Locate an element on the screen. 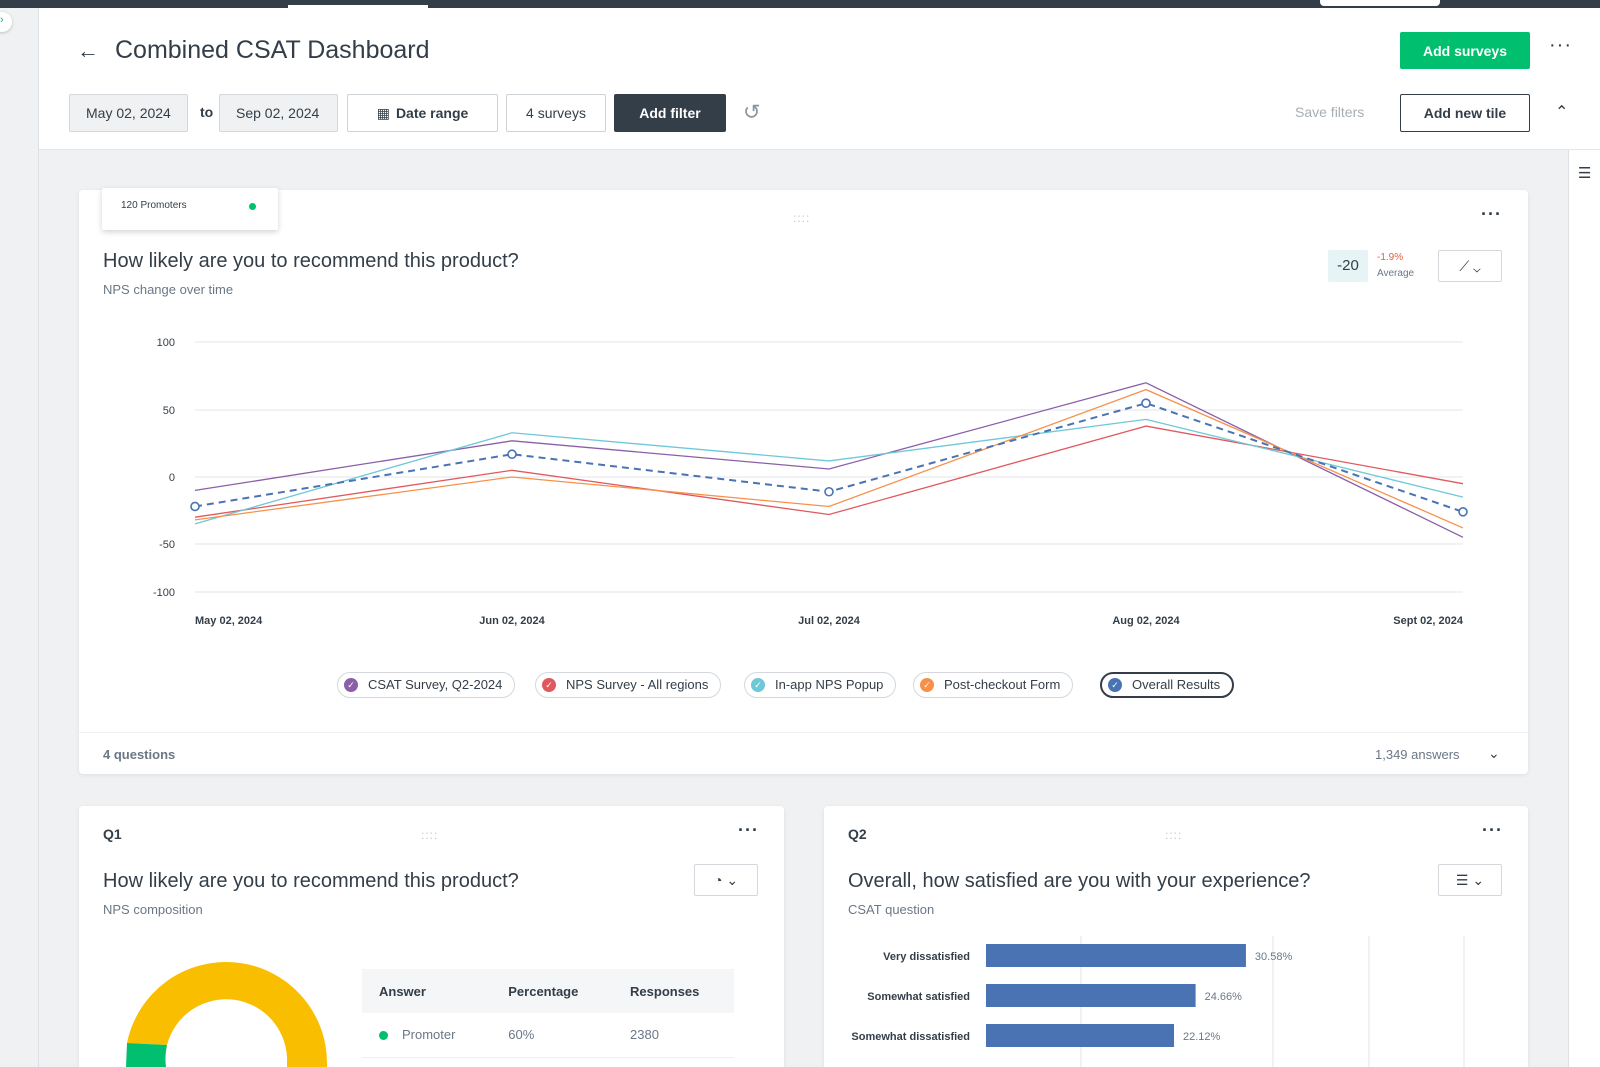 The height and width of the screenshot is (1067, 1600). percentage-header: Percentage is located at coordinates (552, 991).